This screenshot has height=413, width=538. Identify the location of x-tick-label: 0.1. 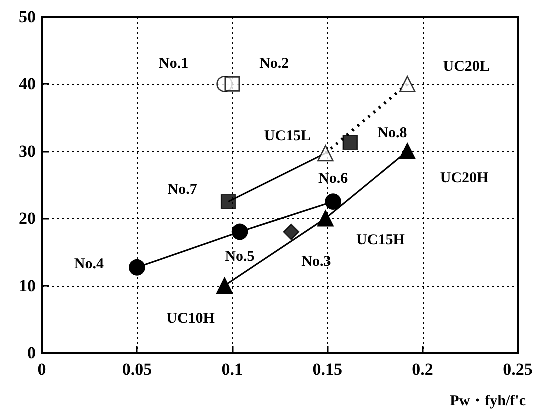
(233, 369).